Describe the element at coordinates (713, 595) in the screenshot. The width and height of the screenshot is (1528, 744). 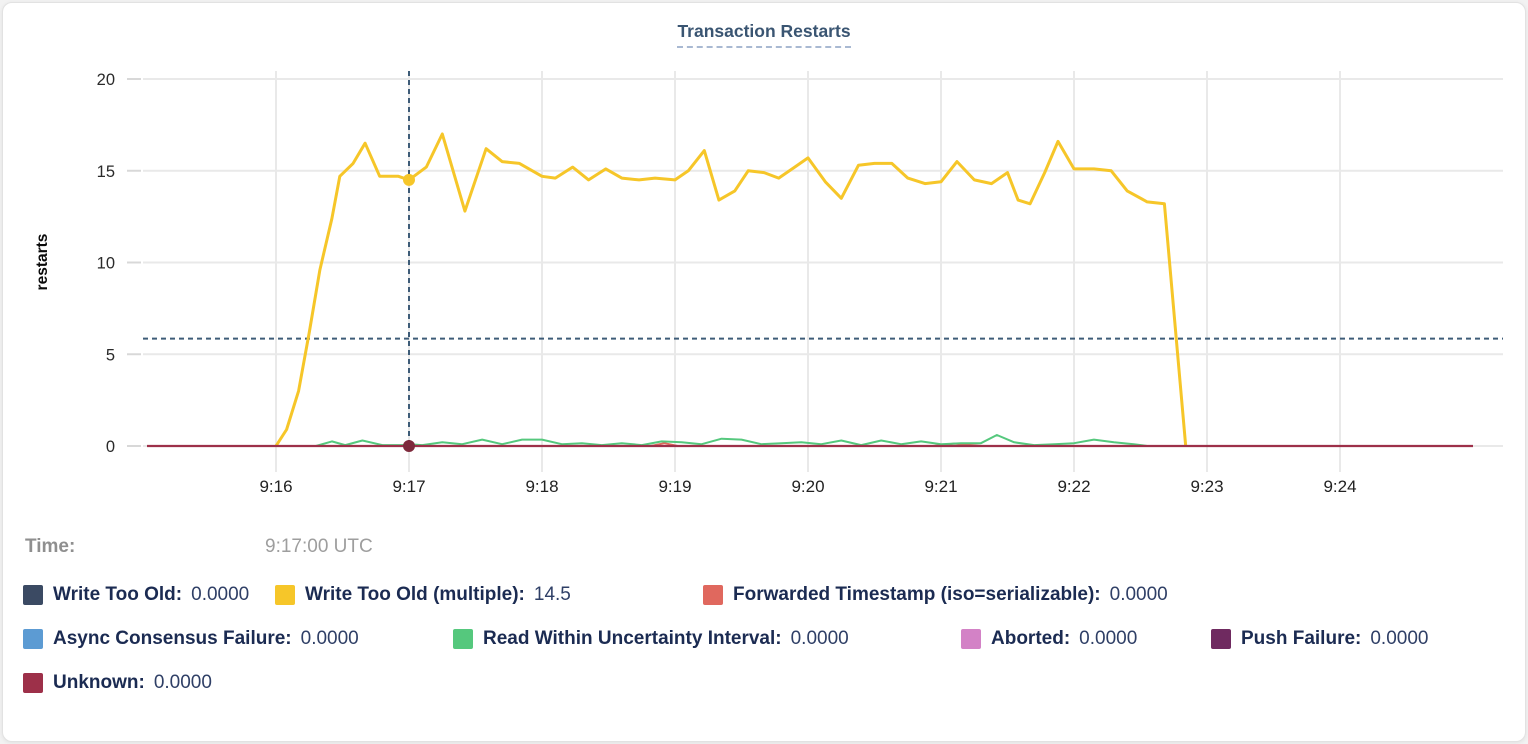
I see `forwarded-timestamp-iso-serializable-swatch` at that location.